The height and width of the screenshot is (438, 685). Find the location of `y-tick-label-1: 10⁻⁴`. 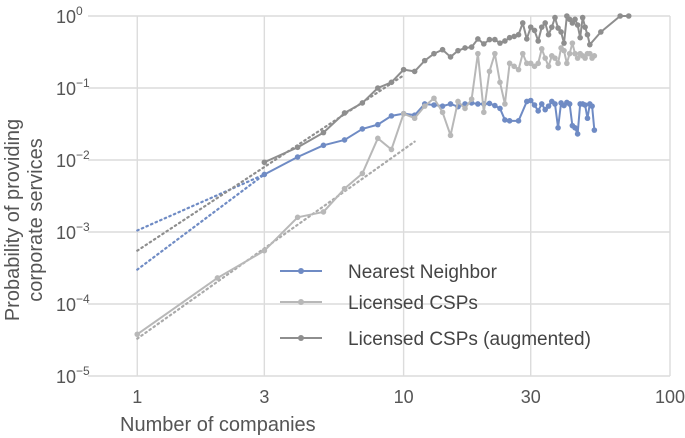

y-tick-label-1: 10⁻⁴ is located at coordinates (73, 303).